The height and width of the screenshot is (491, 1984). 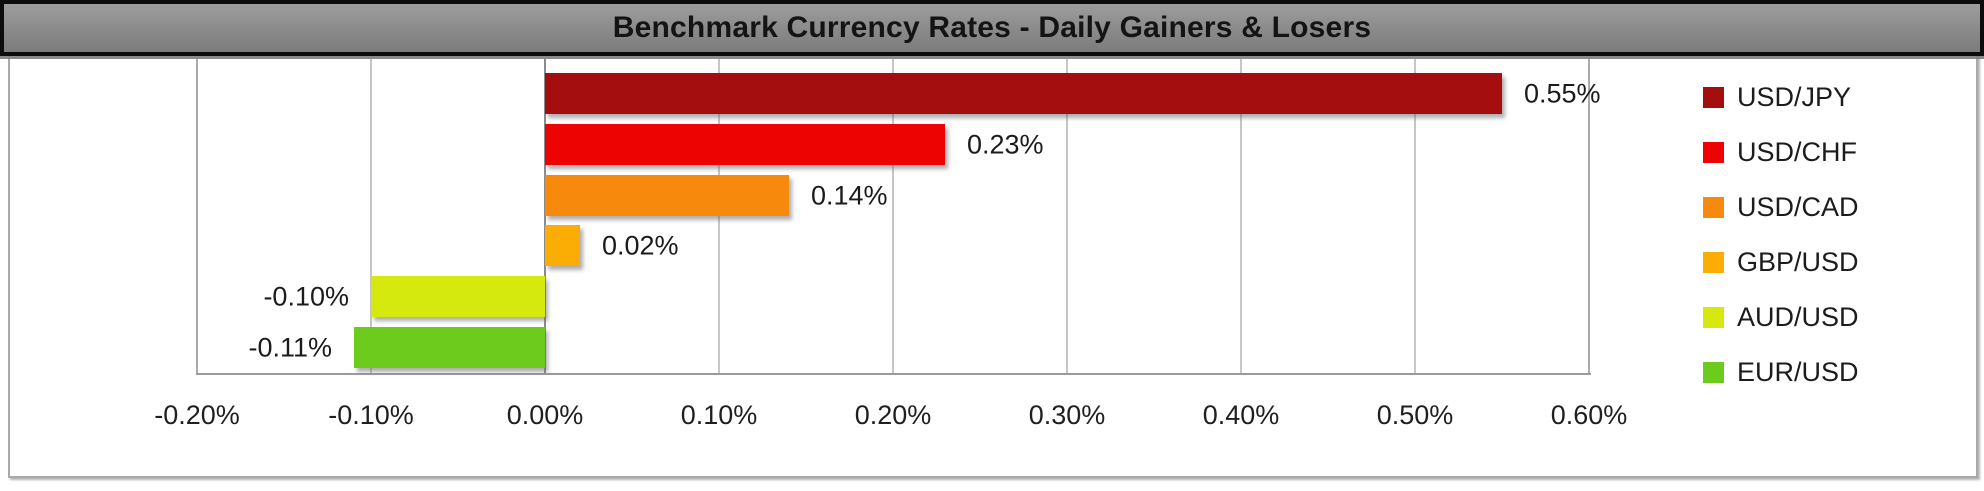 I want to click on bar-aud-usd, so click(x=458, y=296).